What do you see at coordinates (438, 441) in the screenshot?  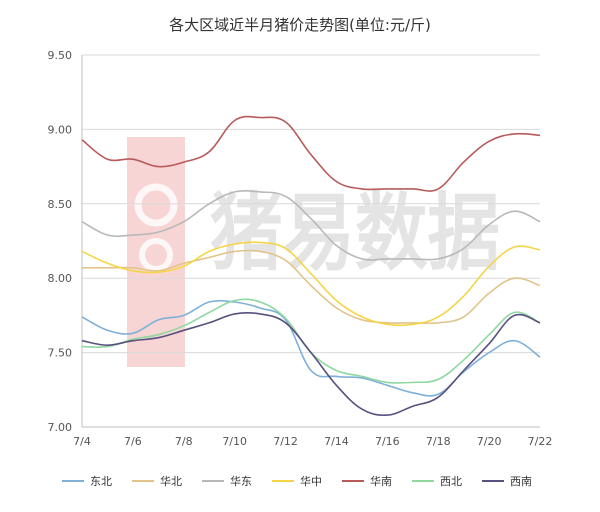 I see `x-tick-label: 7/18` at bounding box center [438, 441].